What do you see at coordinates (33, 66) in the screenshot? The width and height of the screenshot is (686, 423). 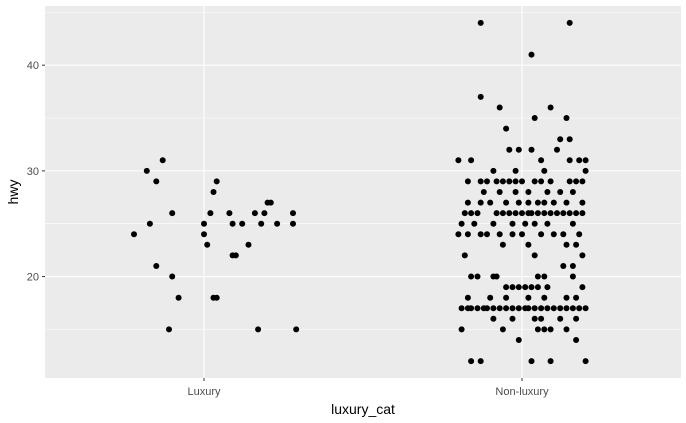 I see `y-tick-label: 40` at bounding box center [33, 66].